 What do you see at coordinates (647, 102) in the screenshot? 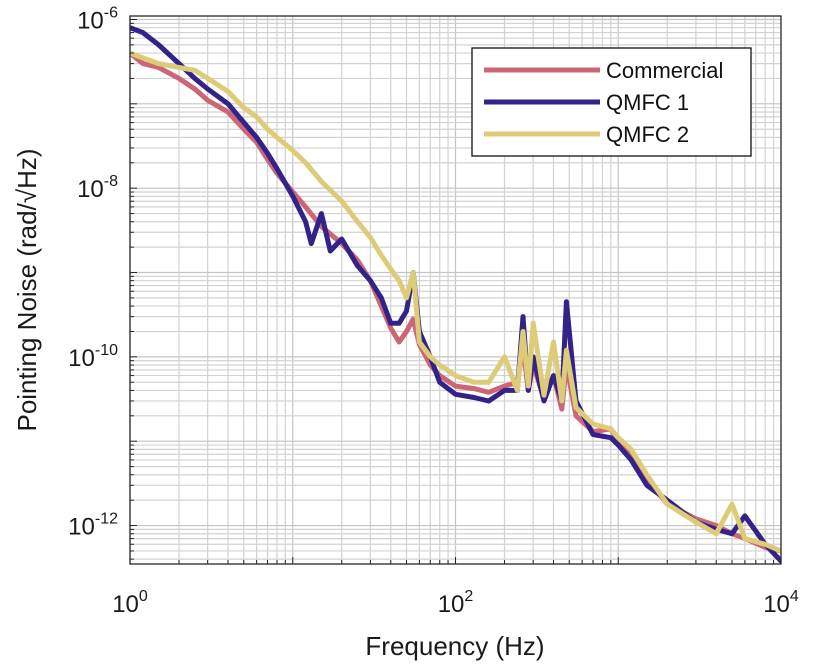
I see `legend-label-qmfc-1: QMFC 1` at bounding box center [647, 102].